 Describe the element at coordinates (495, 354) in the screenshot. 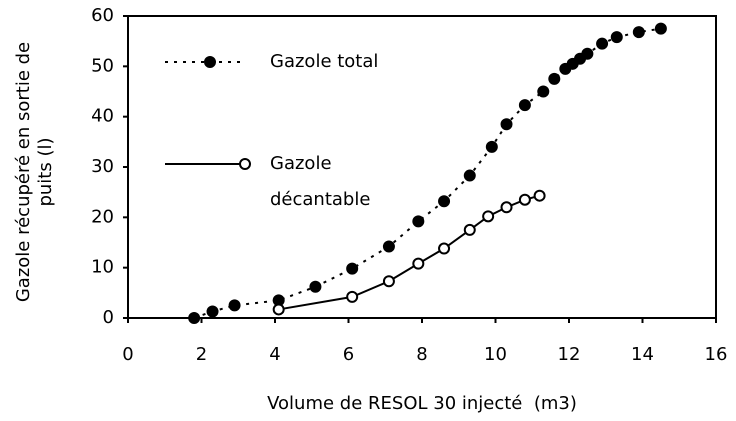

I see `x-tick-label: 10` at that location.